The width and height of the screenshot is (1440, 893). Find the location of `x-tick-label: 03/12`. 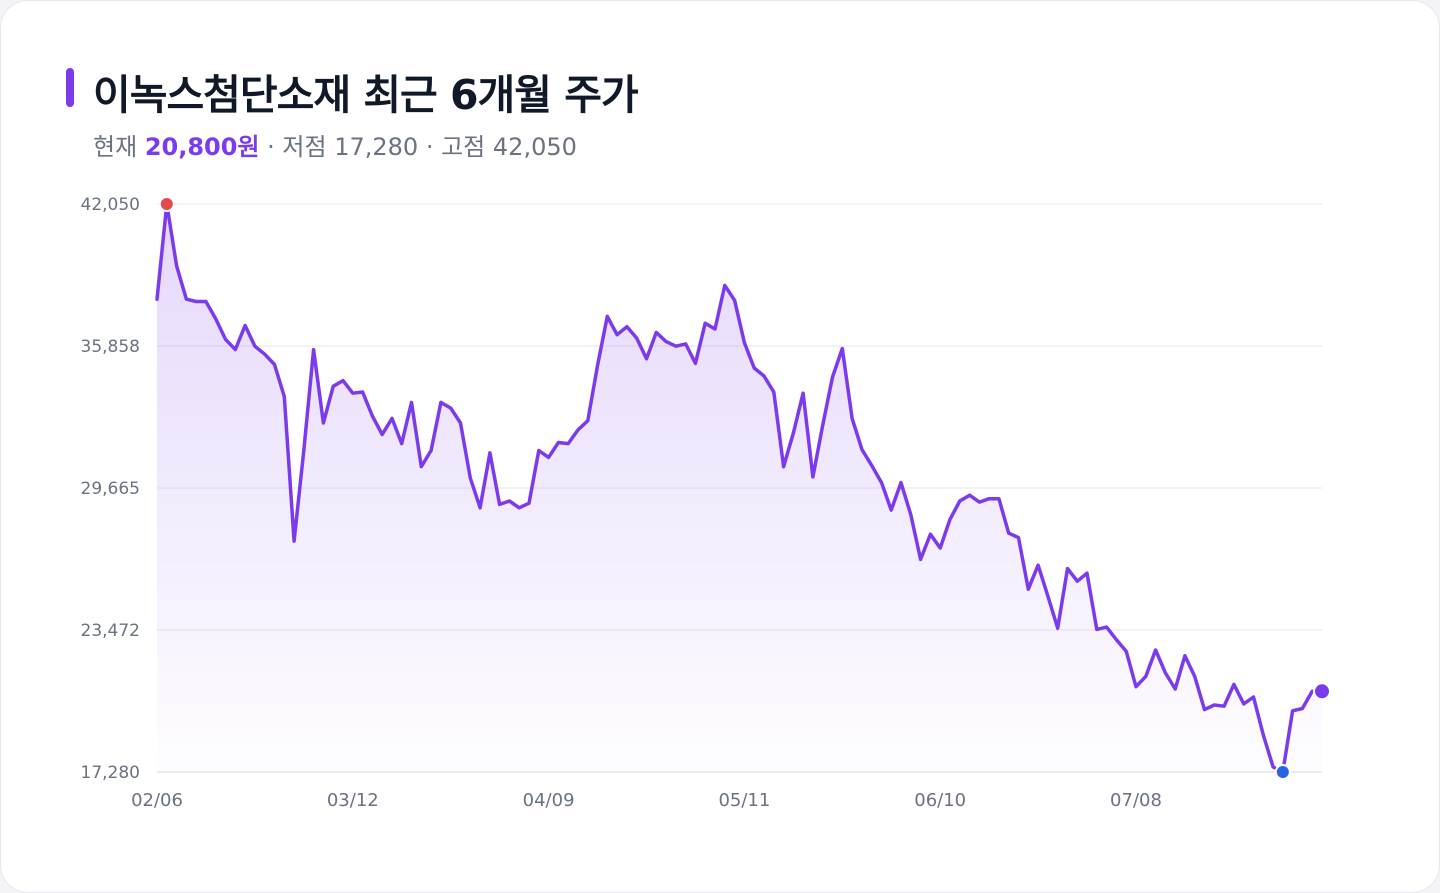

x-tick-label: 03/12 is located at coordinates (353, 800).